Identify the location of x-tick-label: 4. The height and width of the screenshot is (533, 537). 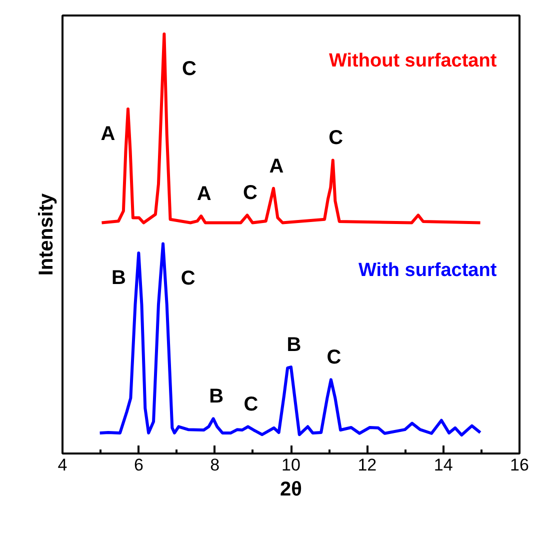
(63, 465).